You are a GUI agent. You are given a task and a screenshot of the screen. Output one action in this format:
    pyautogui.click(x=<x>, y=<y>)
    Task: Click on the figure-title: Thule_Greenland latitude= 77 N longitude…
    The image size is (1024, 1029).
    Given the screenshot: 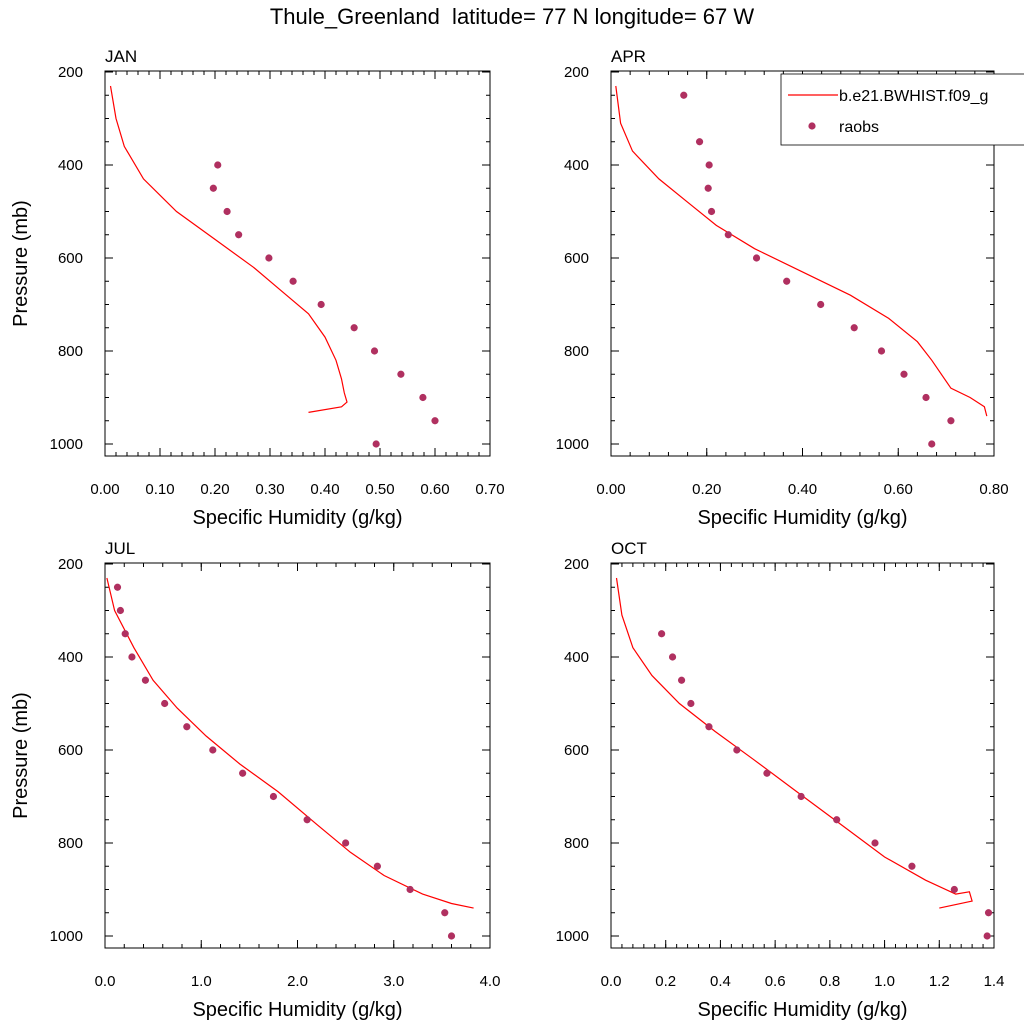 What is the action you would take?
    pyautogui.click(x=512, y=16)
    